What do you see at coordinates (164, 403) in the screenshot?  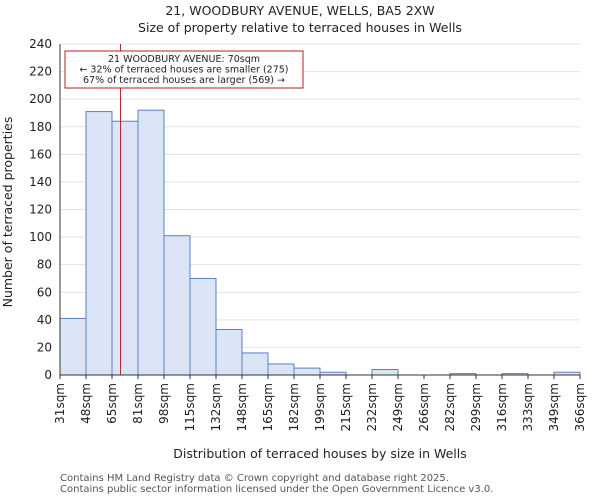 I see `x-tick-label: 98sqm` at bounding box center [164, 403].